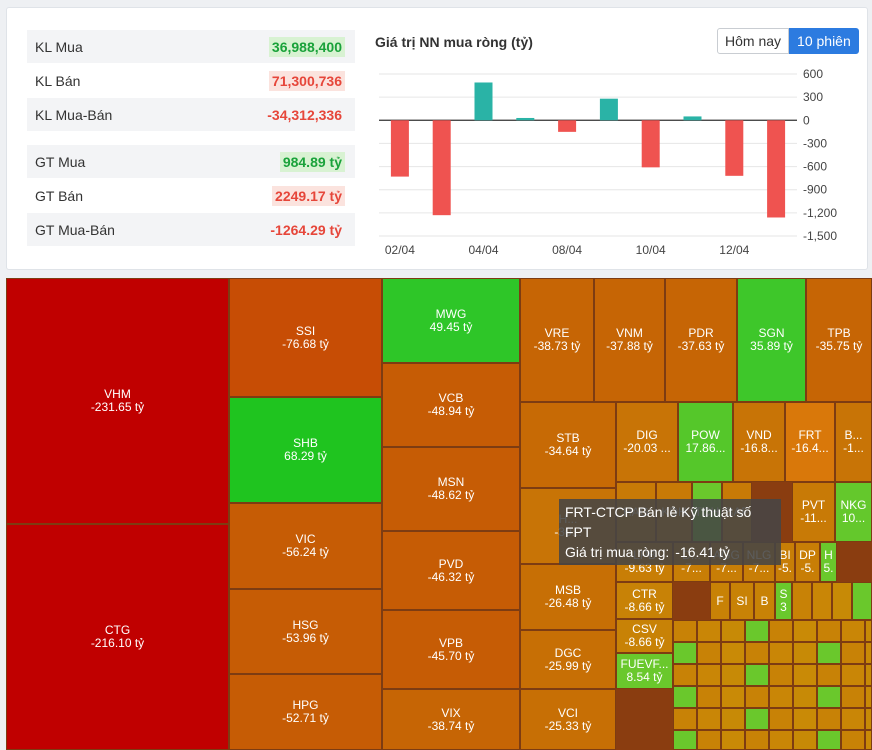 The image size is (872, 750). Describe the element at coordinates (828, 562) in the screenshot. I see `treemap-cell: H 5.` at that location.